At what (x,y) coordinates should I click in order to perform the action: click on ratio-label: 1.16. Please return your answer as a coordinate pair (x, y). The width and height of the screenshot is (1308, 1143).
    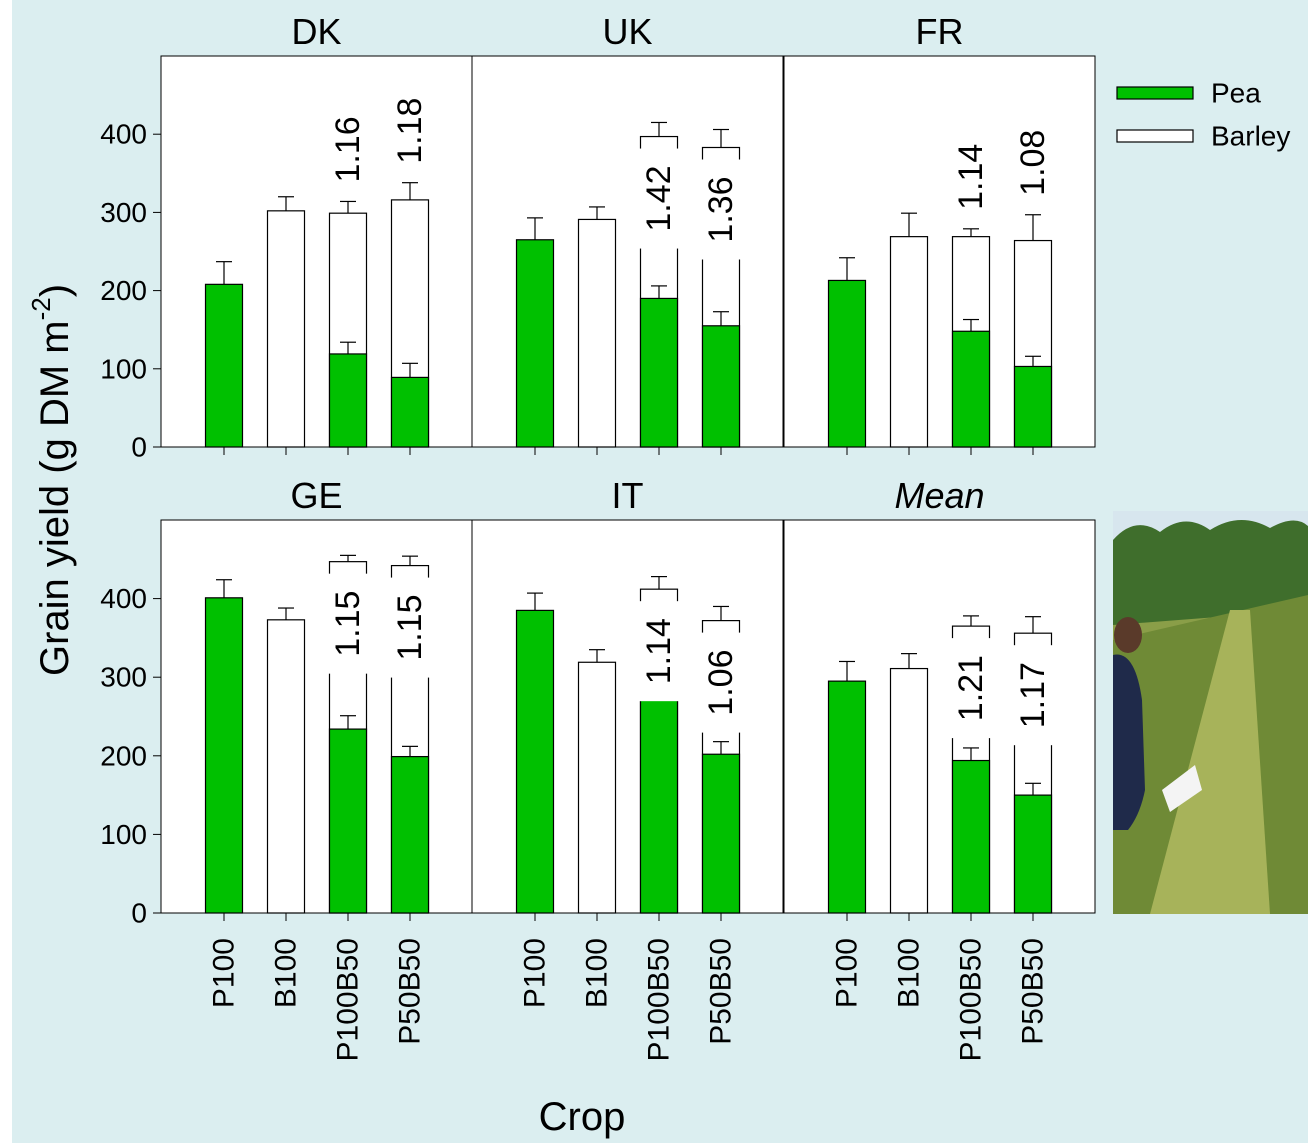
    Looking at the image, I should click on (348, 149).